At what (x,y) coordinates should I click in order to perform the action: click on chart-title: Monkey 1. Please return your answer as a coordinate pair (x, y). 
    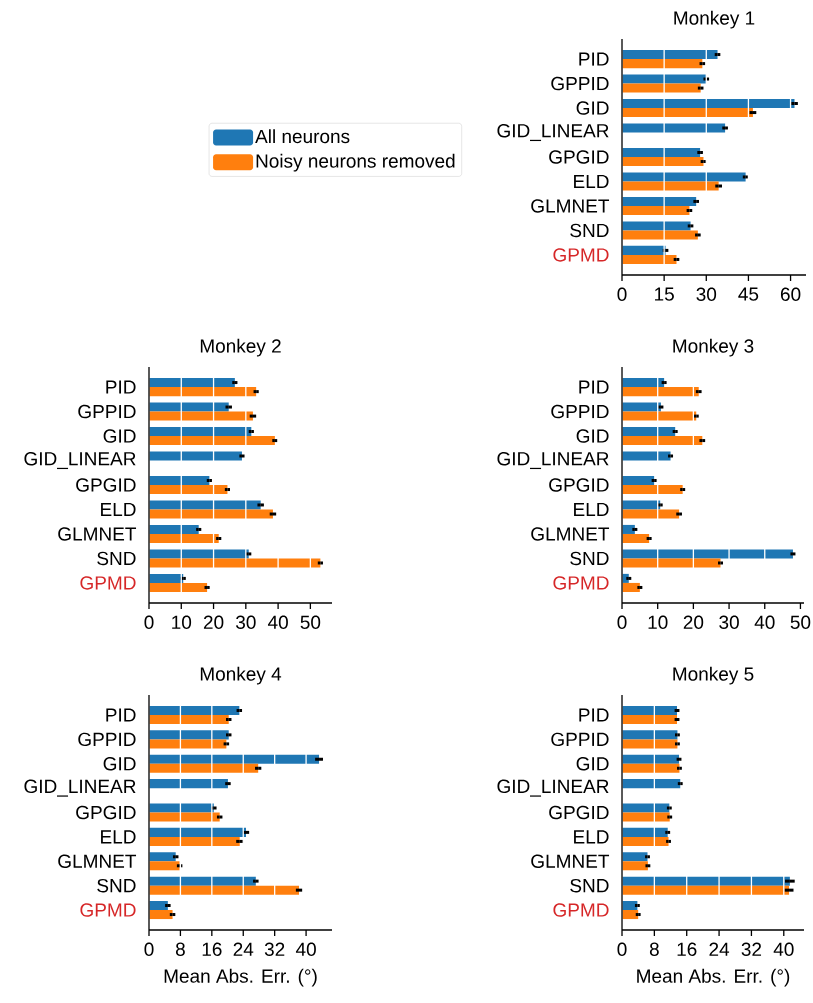
    Looking at the image, I should click on (714, 19).